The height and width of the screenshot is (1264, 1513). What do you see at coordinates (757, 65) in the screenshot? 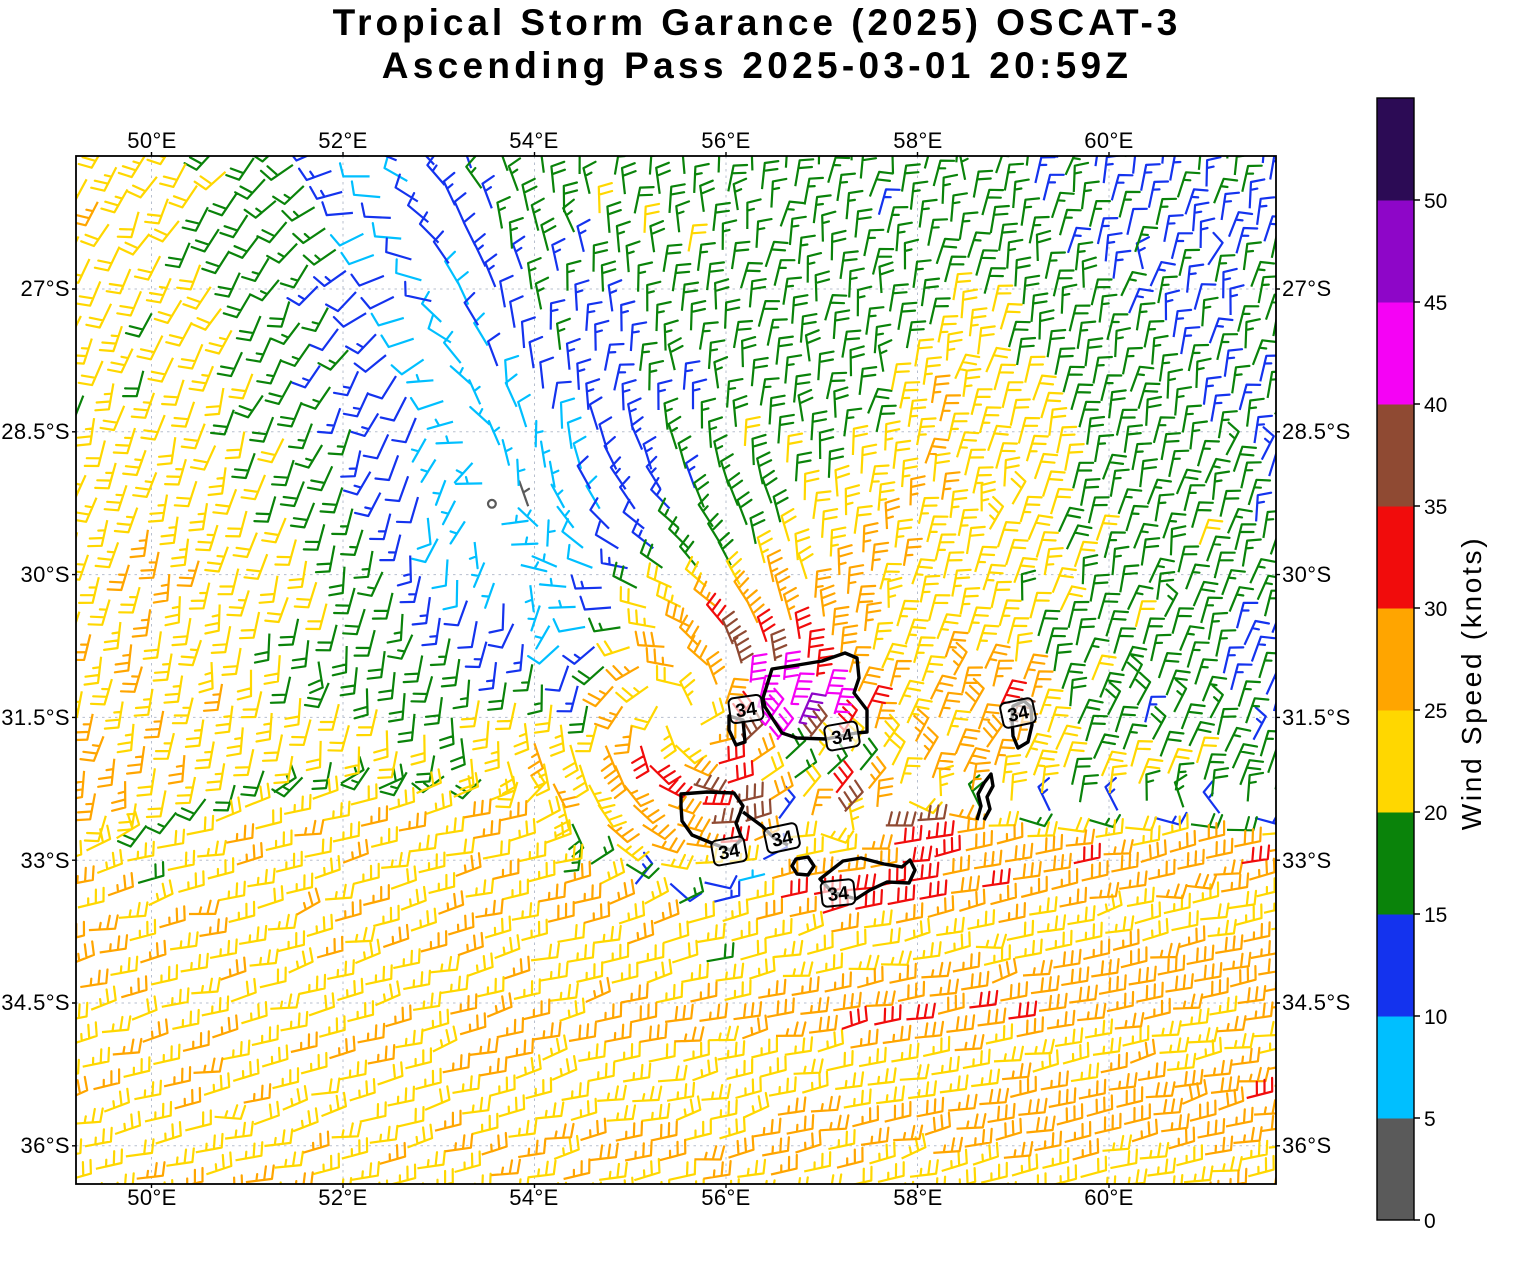
I see `svg-text:Ascending Pass 2025-03-01 20:5: Ascending Pass 2025-03-01 20:59Z` at bounding box center [757, 65].